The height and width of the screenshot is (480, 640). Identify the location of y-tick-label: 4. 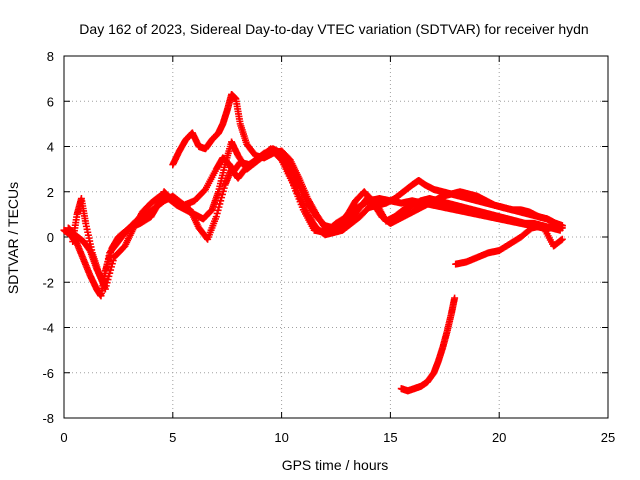
(50, 147).